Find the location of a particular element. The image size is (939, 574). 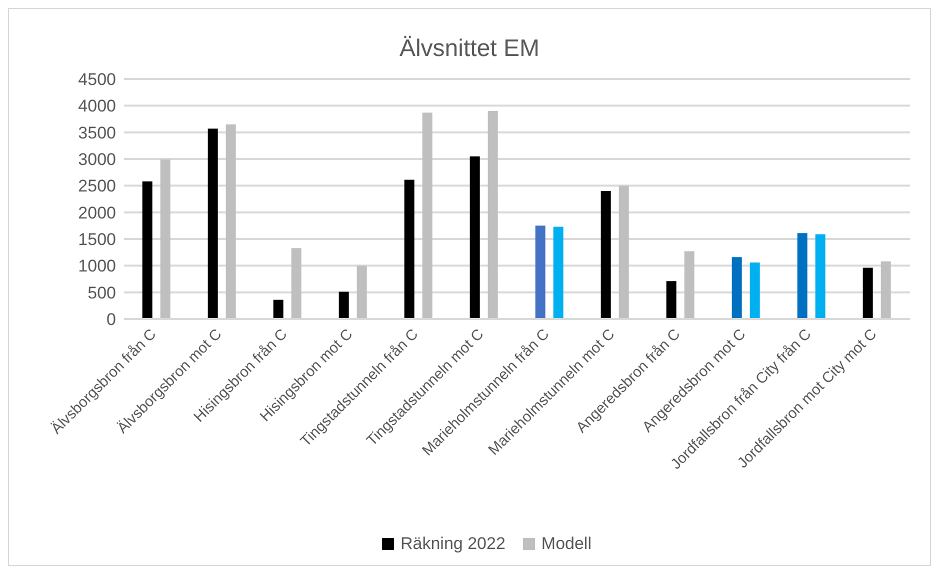

y-tick-label: 4500 is located at coordinates (97, 80).